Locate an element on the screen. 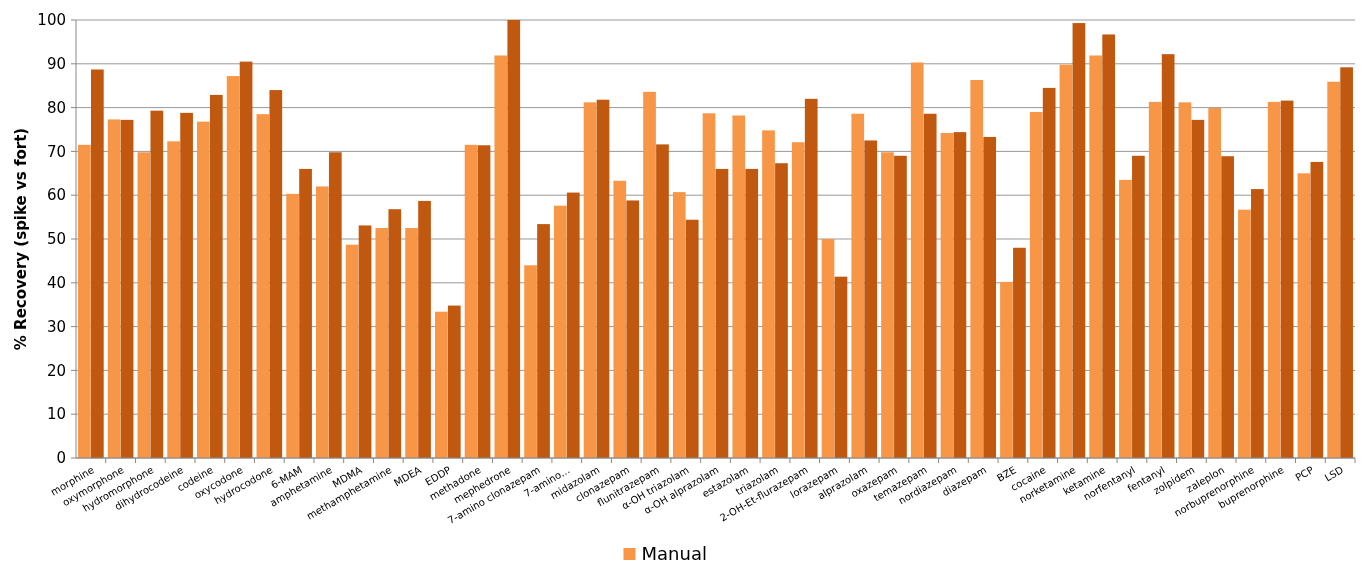 Image resolution: width=1367 pixels, height=568 pixels. y-tick-label: 90 is located at coordinates (56, 64).